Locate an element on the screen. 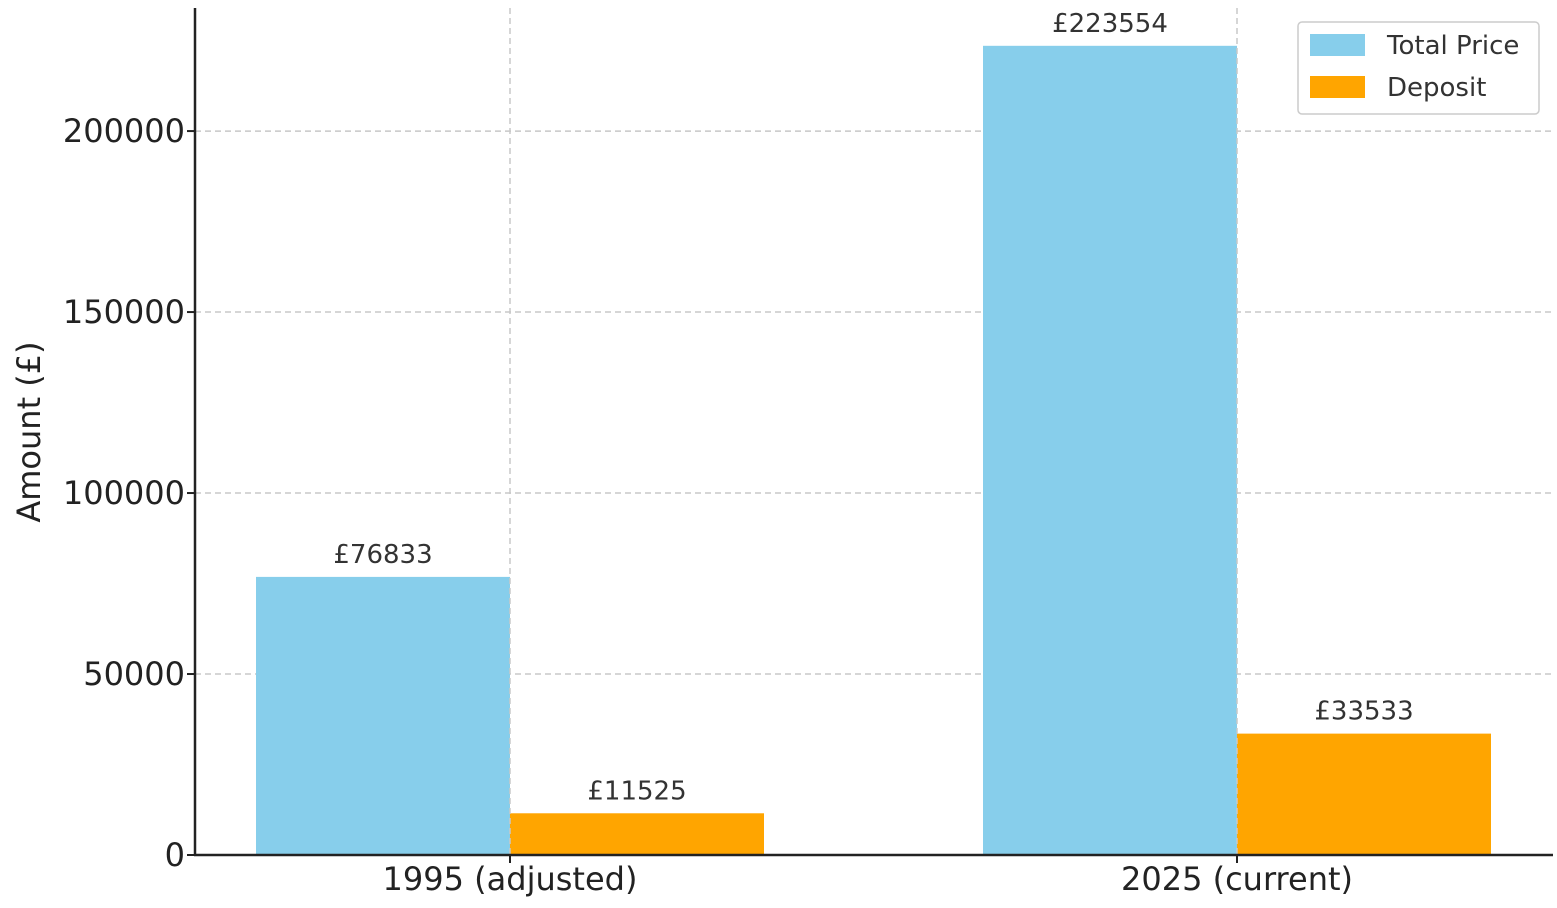 The image size is (1557, 908). x-tick-label: 2025 (current) is located at coordinates (1237, 879).